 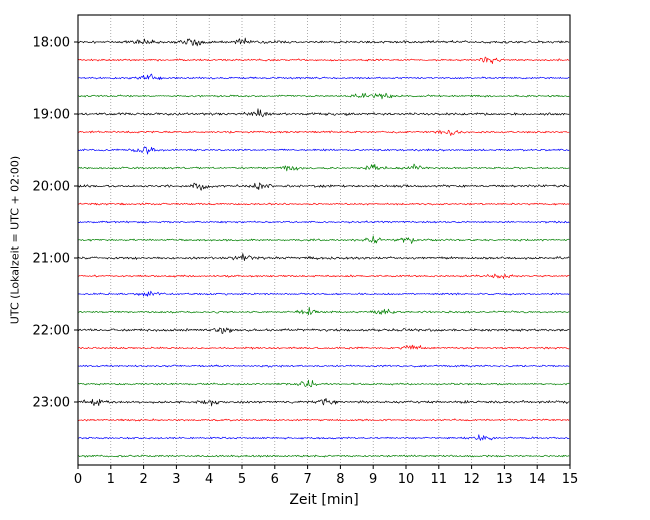 I want to click on y-tick-label: 23:00, so click(x=51, y=403).